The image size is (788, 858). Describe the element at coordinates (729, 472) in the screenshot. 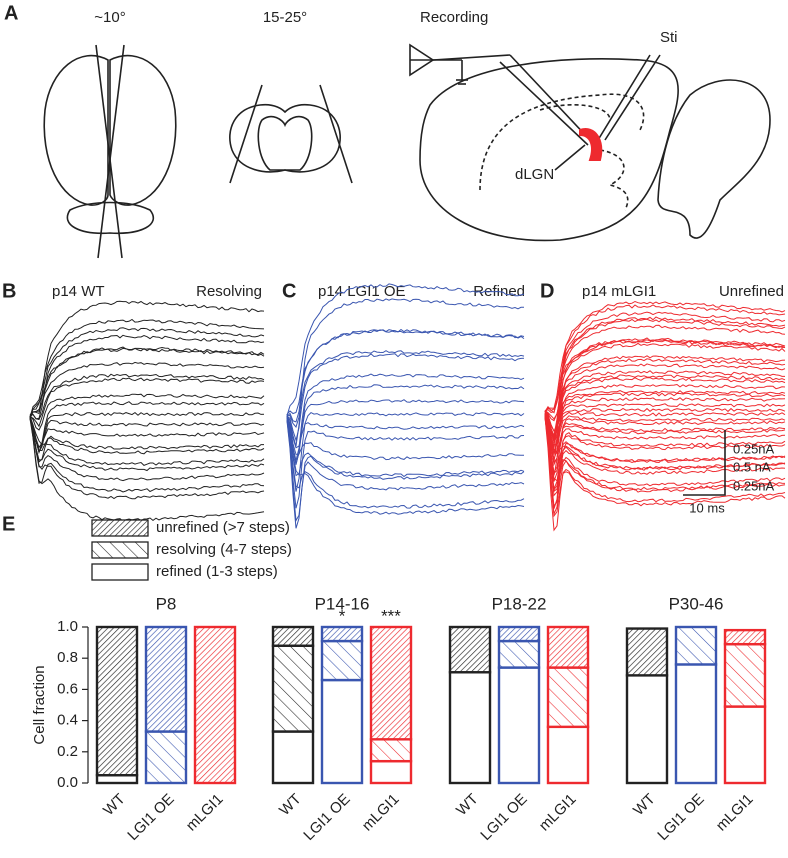

I see `scale-bar: 0.25nA 0.5 nA 0.25nA 10 ms` at that location.